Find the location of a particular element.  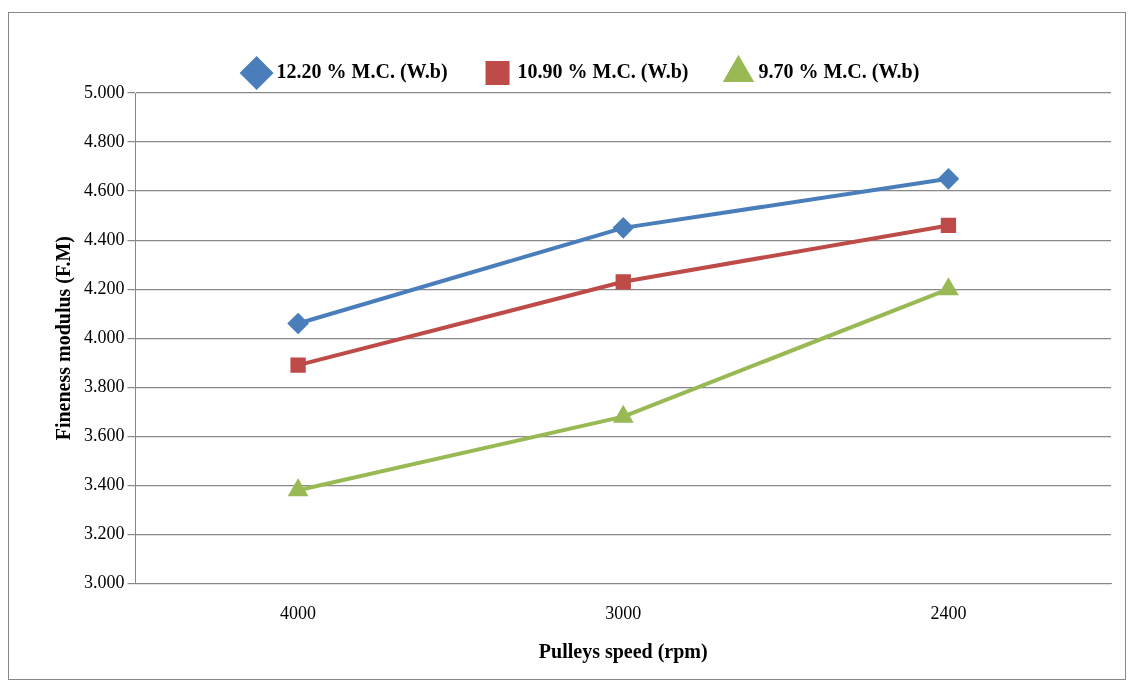

y-tick-label: 4.800 is located at coordinates (104, 140).